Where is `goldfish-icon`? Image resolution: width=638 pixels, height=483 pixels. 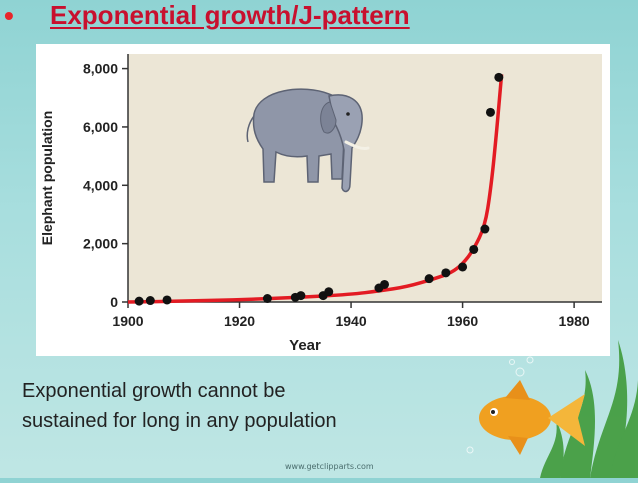
goldfish-icon is located at coordinates (532, 417).